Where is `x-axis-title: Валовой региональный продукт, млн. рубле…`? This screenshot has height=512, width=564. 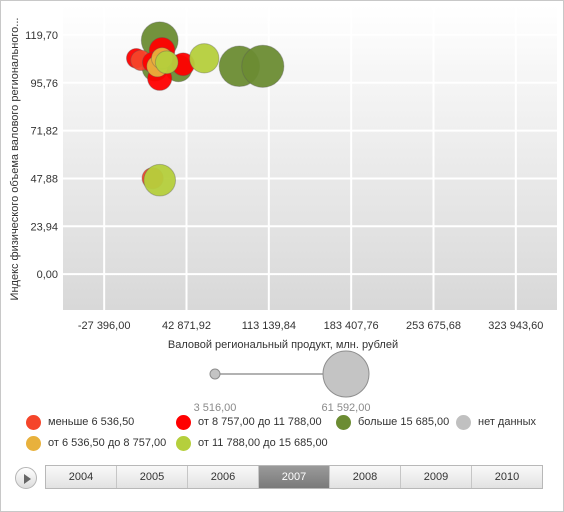
x-axis-title: Валовой региональный продукт, млн. рубле… is located at coordinates (283, 345).